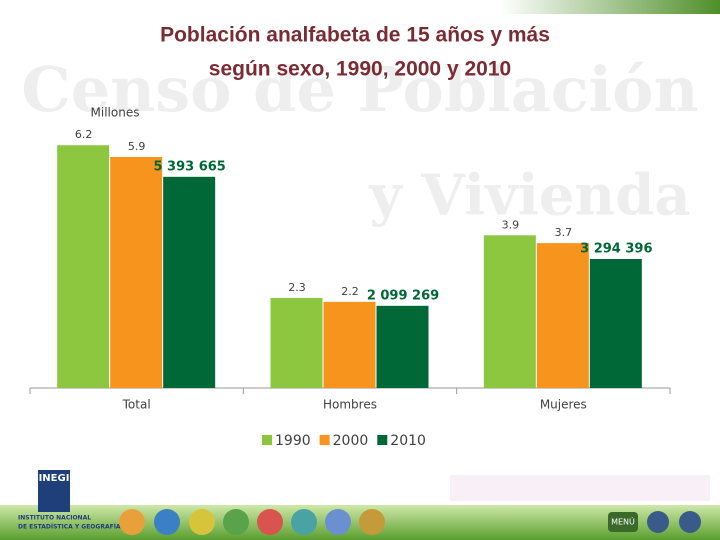  What do you see at coordinates (293, 441) in the screenshot?
I see `legend-label: 1990` at bounding box center [293, 441].